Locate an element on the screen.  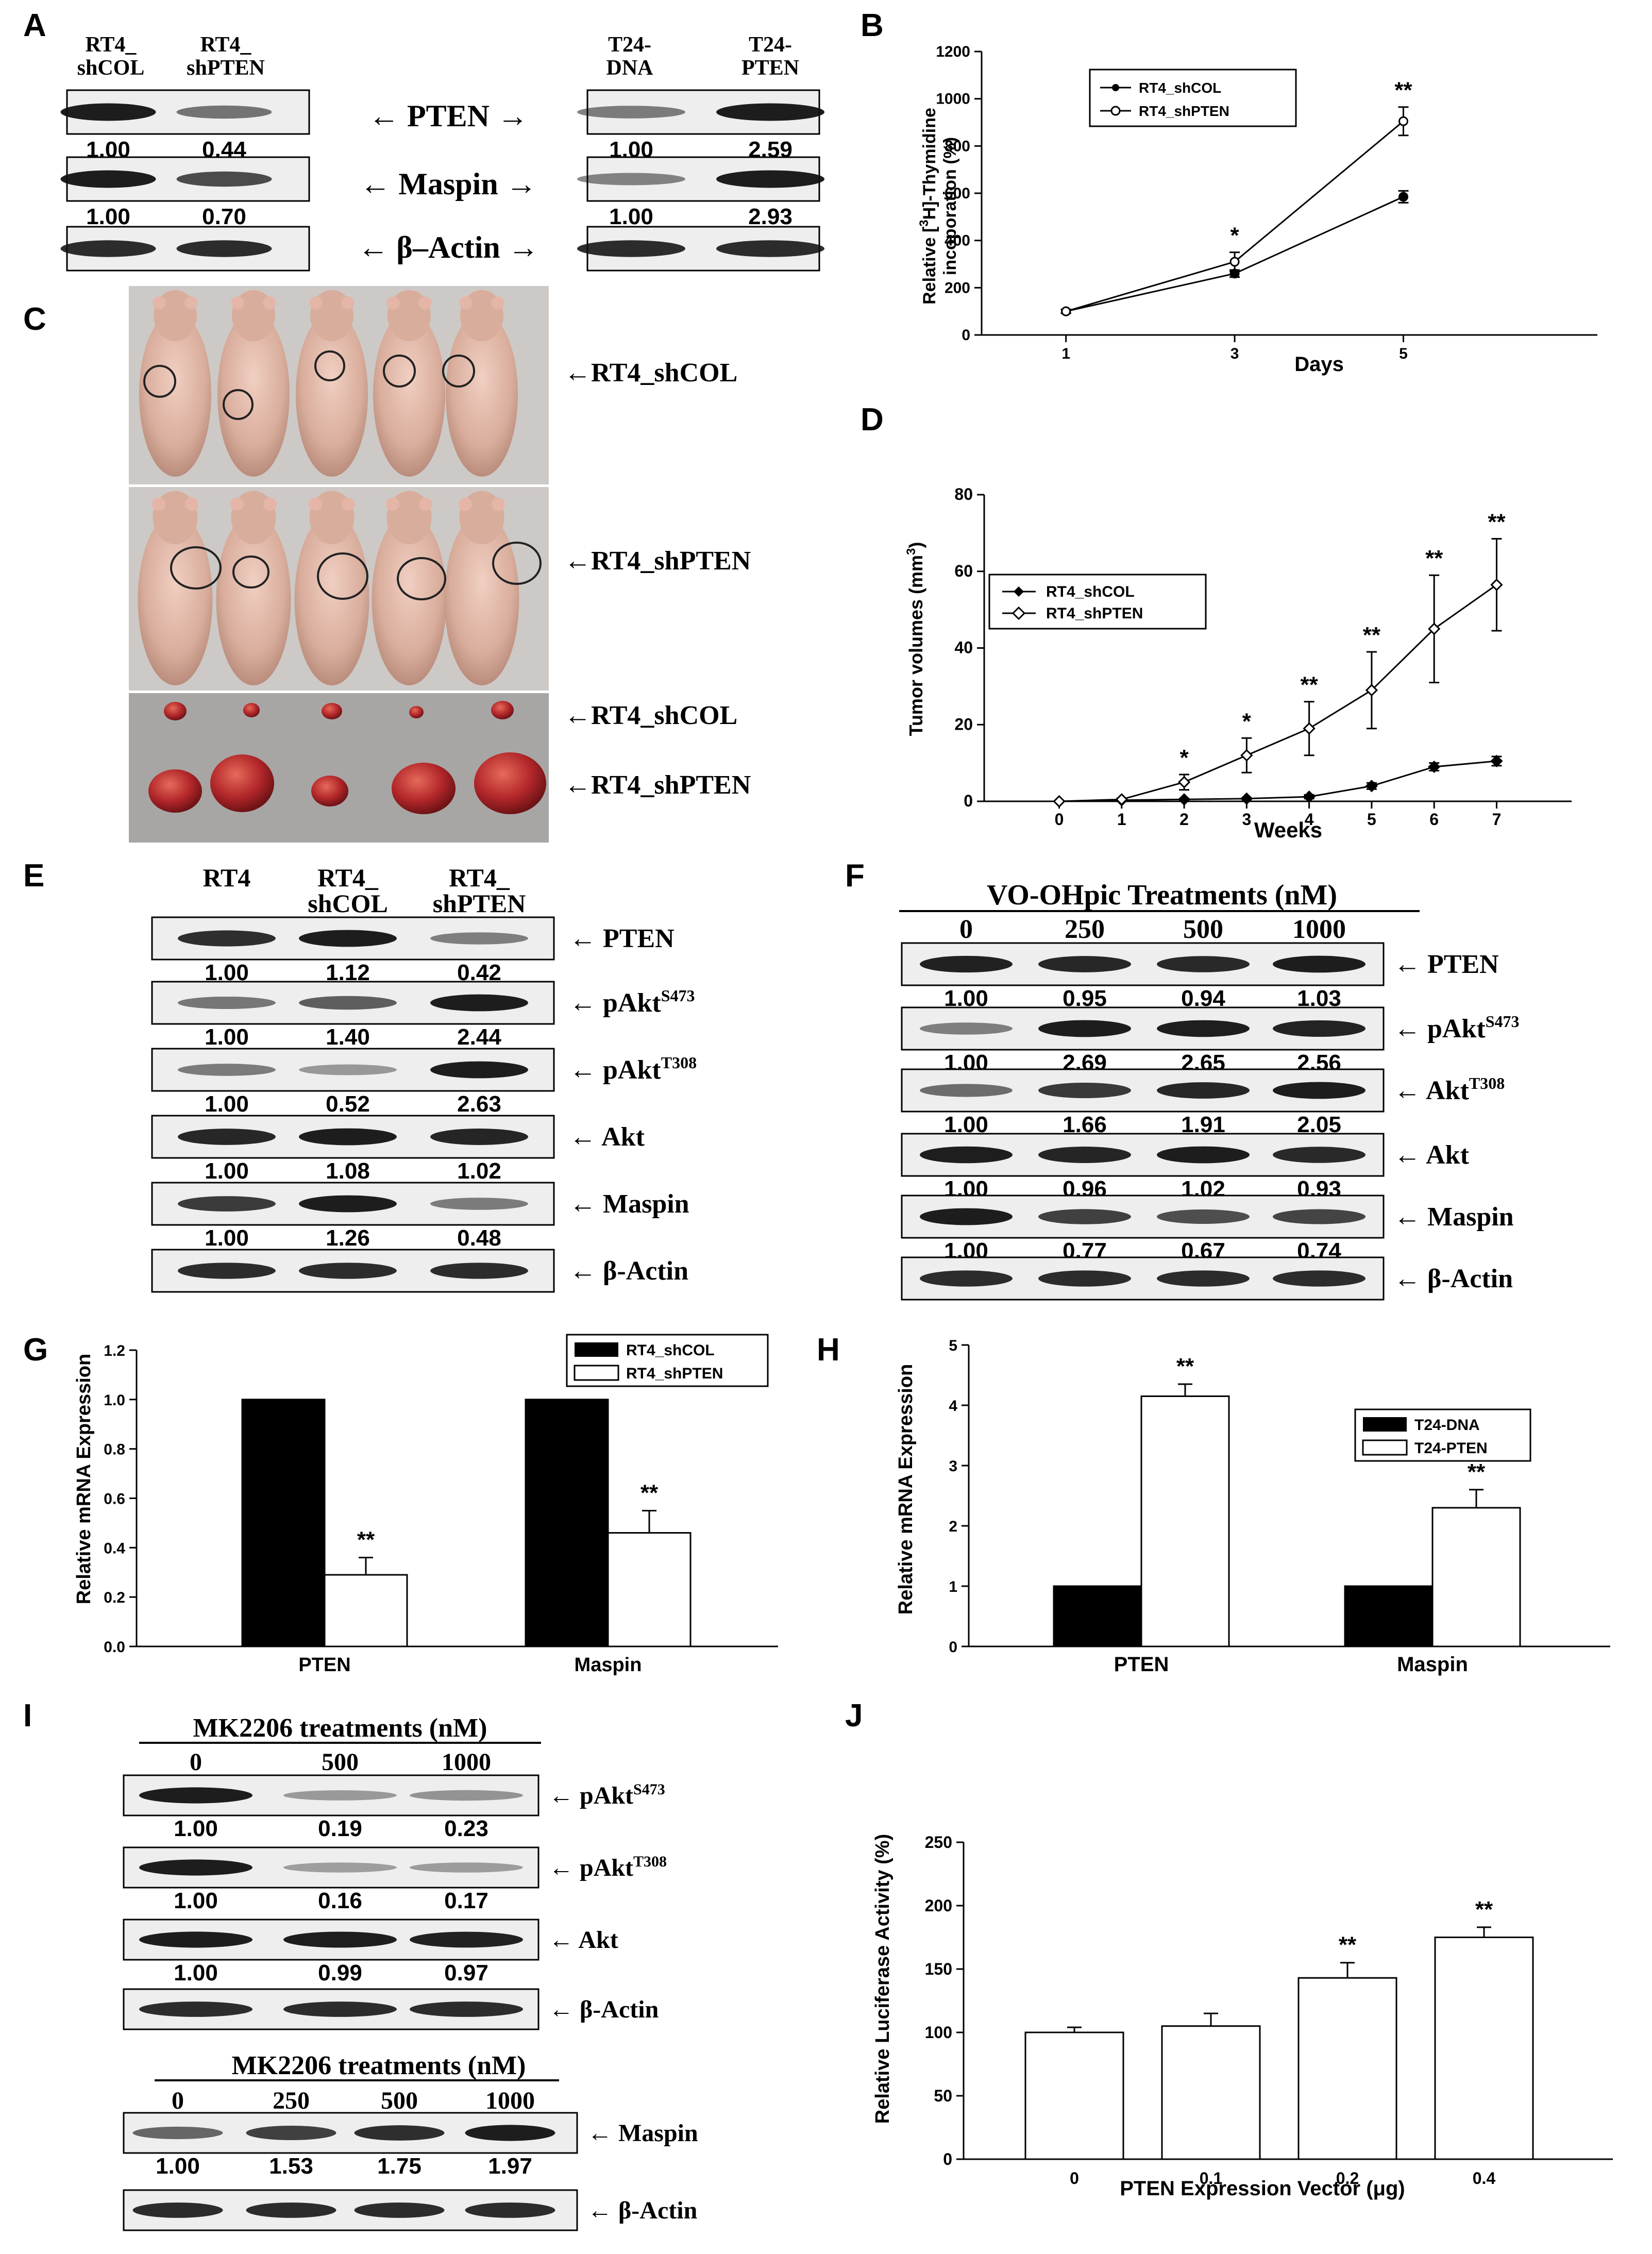
quant-value: 1.40 is located at coordinates (348, 1037).